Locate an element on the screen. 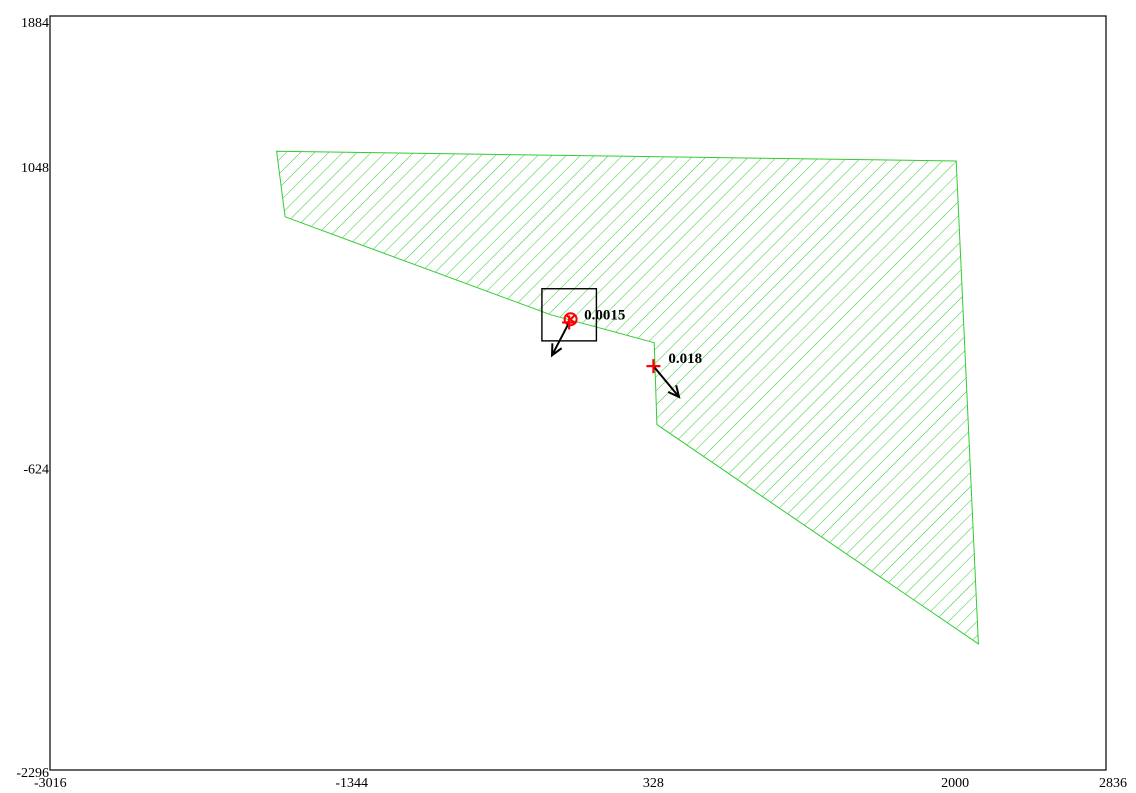 This screenshot has height=793, width=1136. inset-box is located at coordinates (569, 315).